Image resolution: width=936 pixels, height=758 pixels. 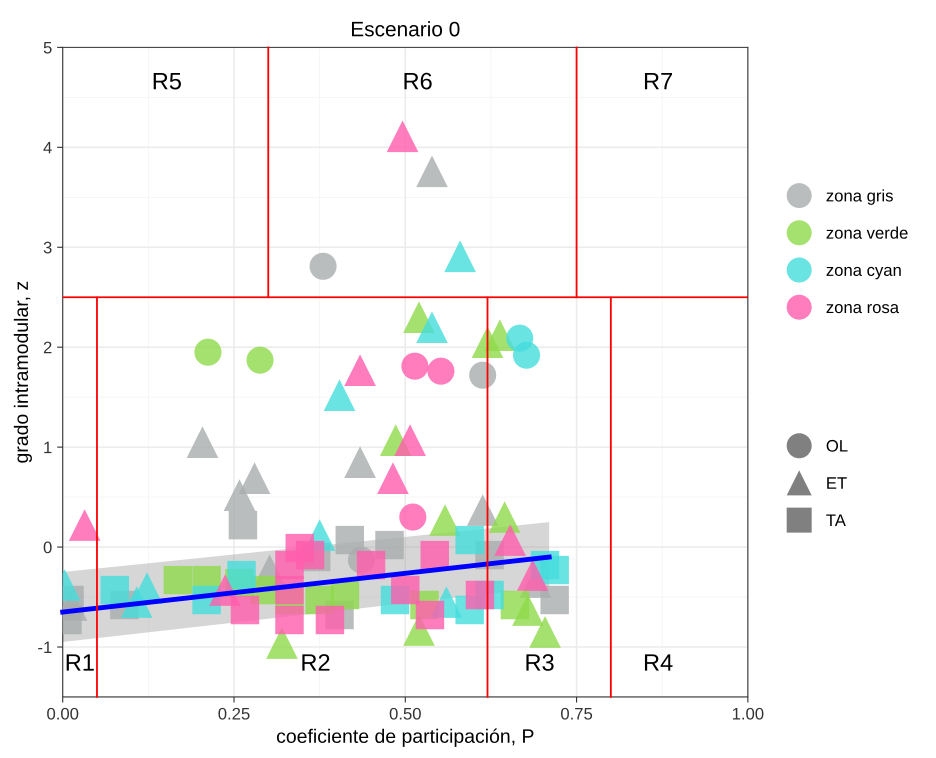 What do you see at coordinates (47, 148) in the screenshot?
I see `y-tick-label: 4` at bounding box center [47, 148].